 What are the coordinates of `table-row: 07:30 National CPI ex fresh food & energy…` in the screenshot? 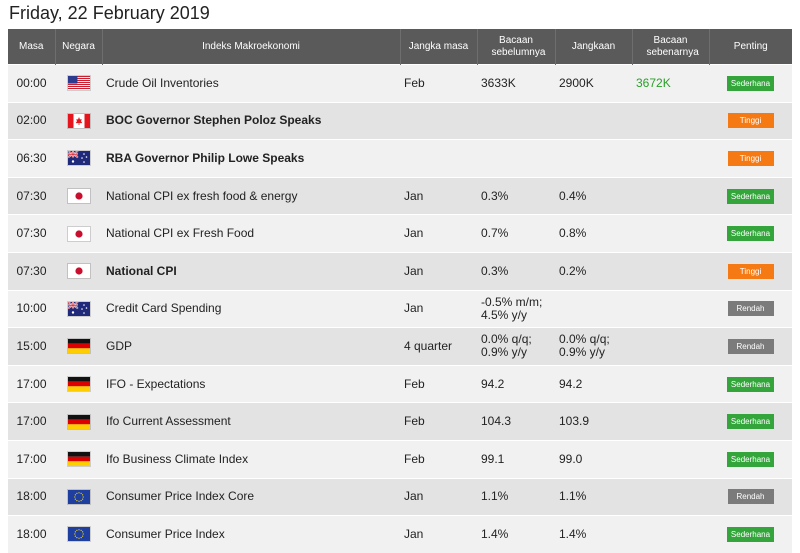 It's located at (400, 195).